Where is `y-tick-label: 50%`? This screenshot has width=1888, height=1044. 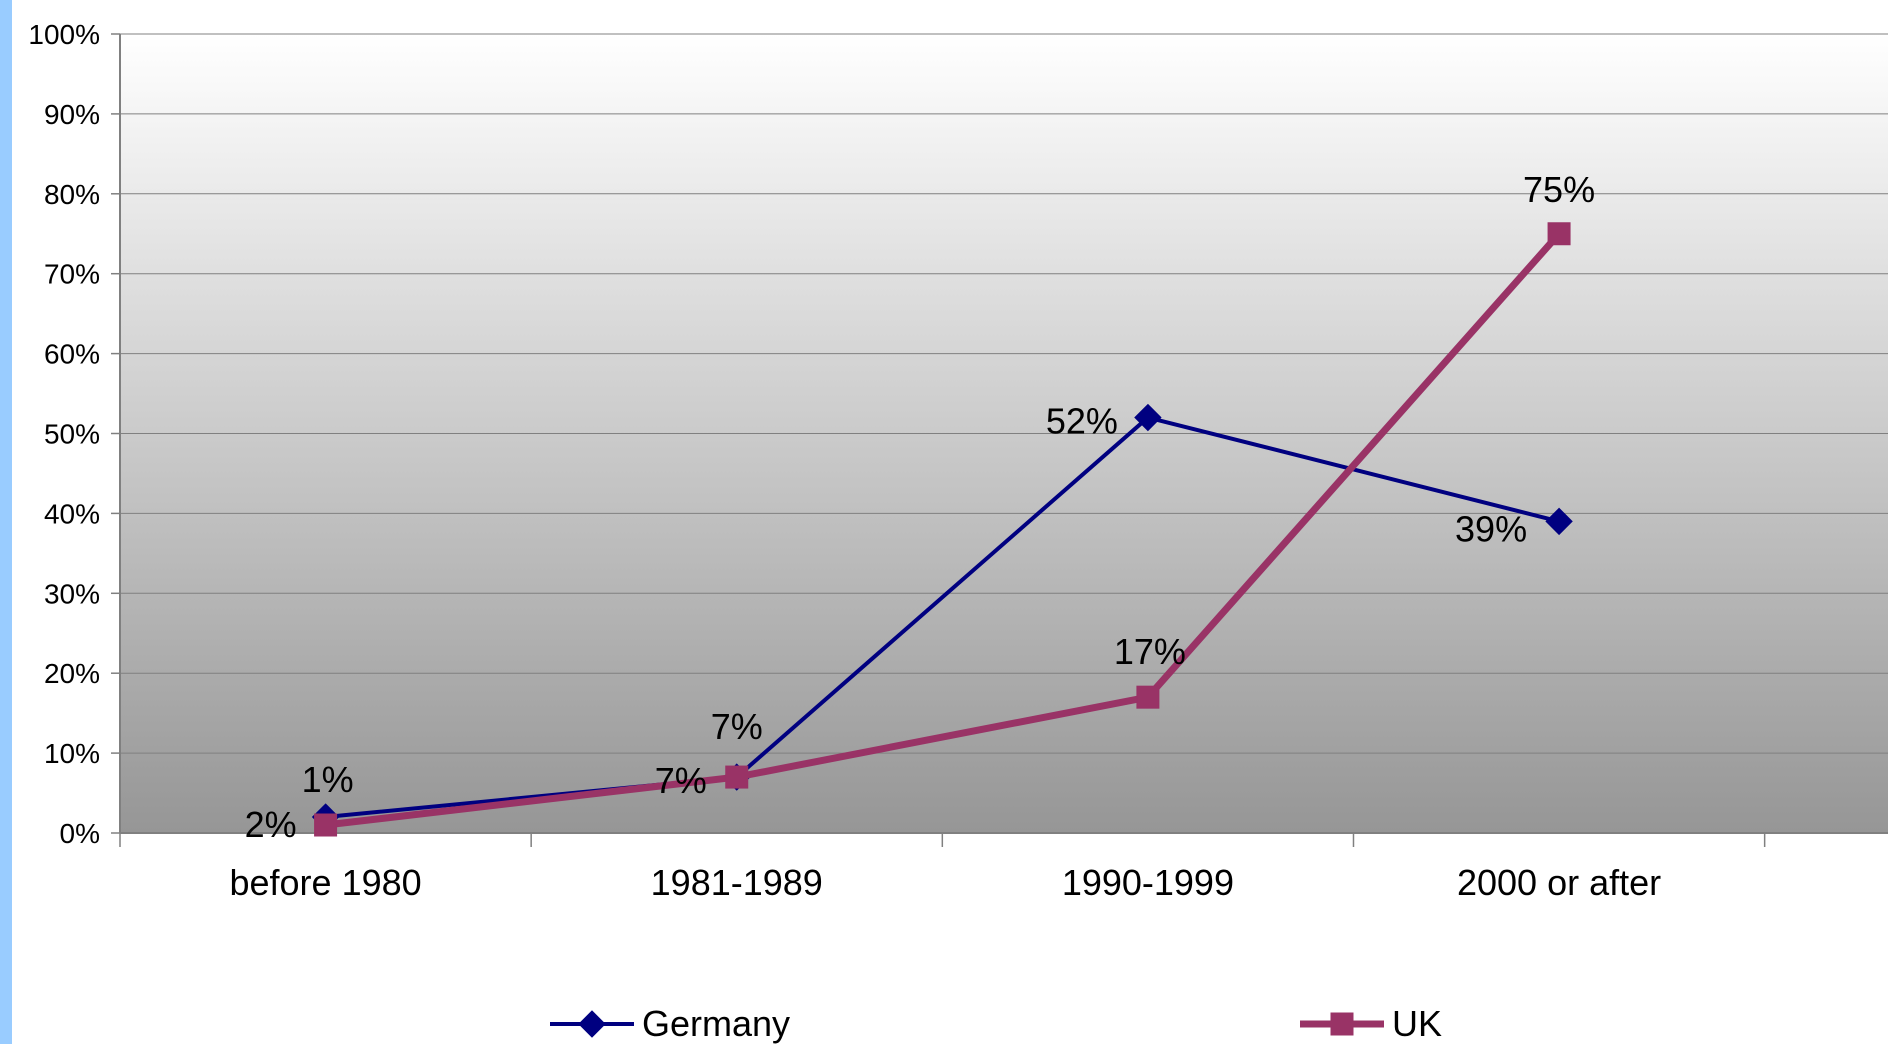
y-tick-label: 50% is located at coordinates (72, 434).